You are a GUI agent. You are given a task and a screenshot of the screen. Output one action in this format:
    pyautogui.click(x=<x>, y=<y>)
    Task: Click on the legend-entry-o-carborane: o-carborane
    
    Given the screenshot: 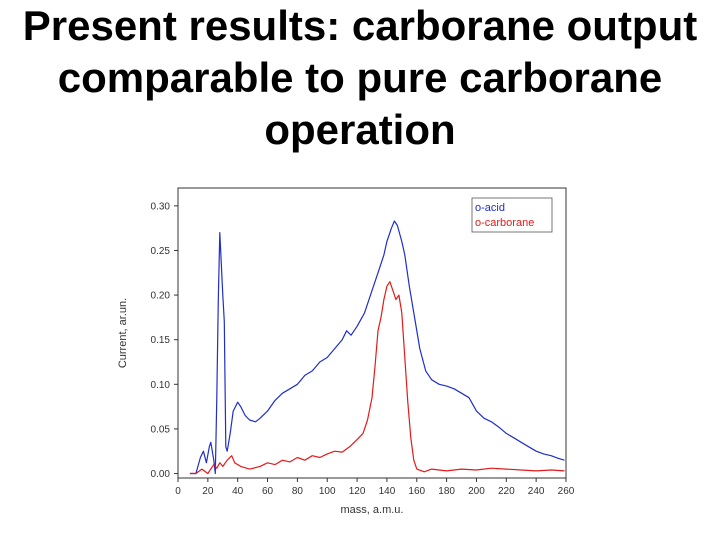 What is the action you would take?
    pyautogui.click(x=504, y=223)
    